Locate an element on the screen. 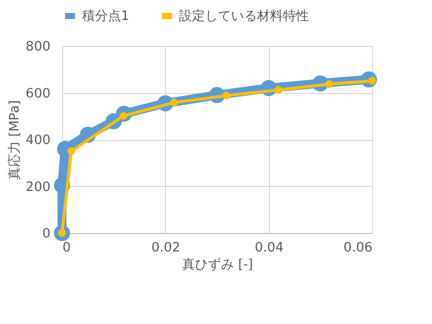 The height and width of the screenshot is (324, 432). x-tick-label: 0 is located at coordinates (66, 248).